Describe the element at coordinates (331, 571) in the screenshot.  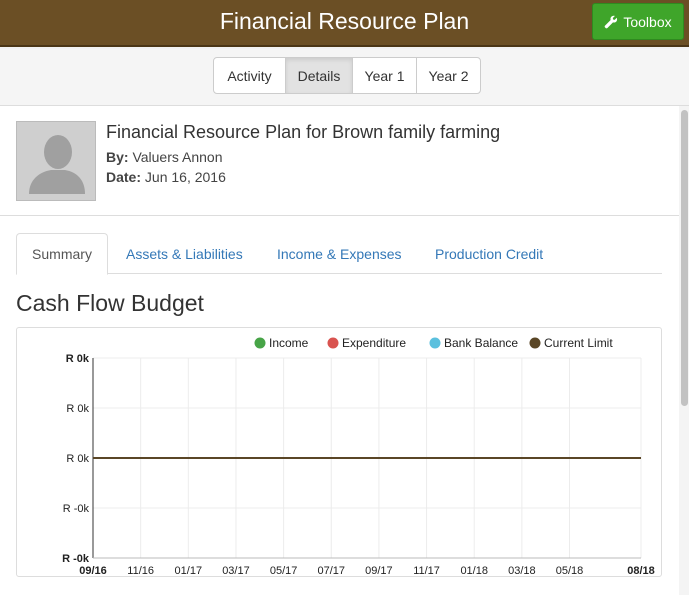
I see `x-tick-label: 07/17` at that location.